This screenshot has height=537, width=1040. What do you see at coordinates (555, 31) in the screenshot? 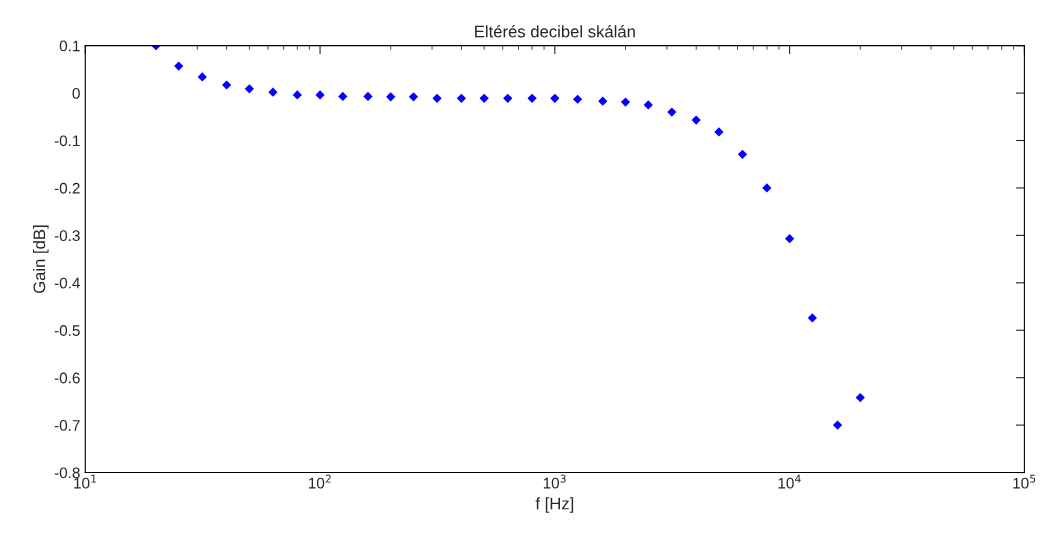
I see `chart-title: Eltérés decibel skálán` at bounding box center [555, 31].